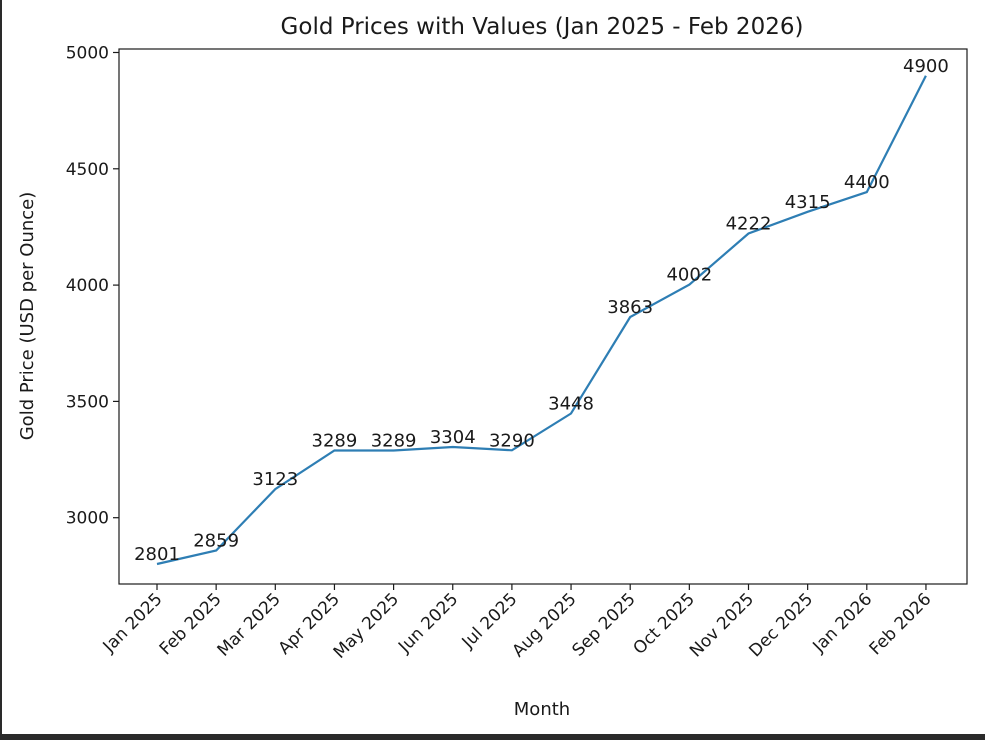 The width and height of the screenshot is (985, 740). I want to click on data-label: 2801, so click(157, 554).